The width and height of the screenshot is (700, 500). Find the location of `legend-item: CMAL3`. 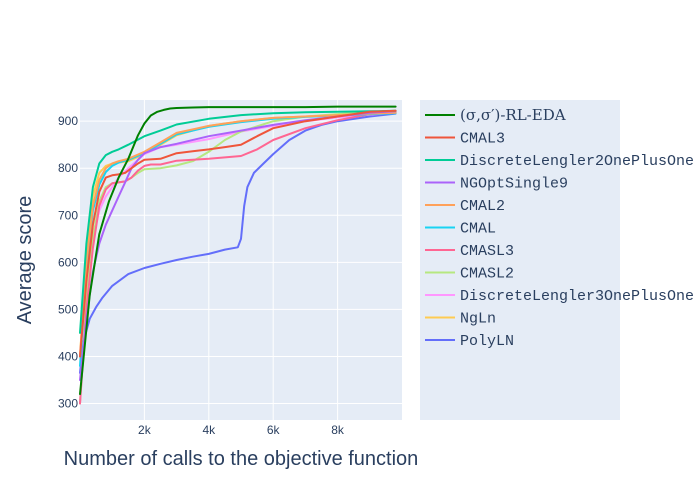

legend-item: CMAL3 is located at coordinates (465, 139).